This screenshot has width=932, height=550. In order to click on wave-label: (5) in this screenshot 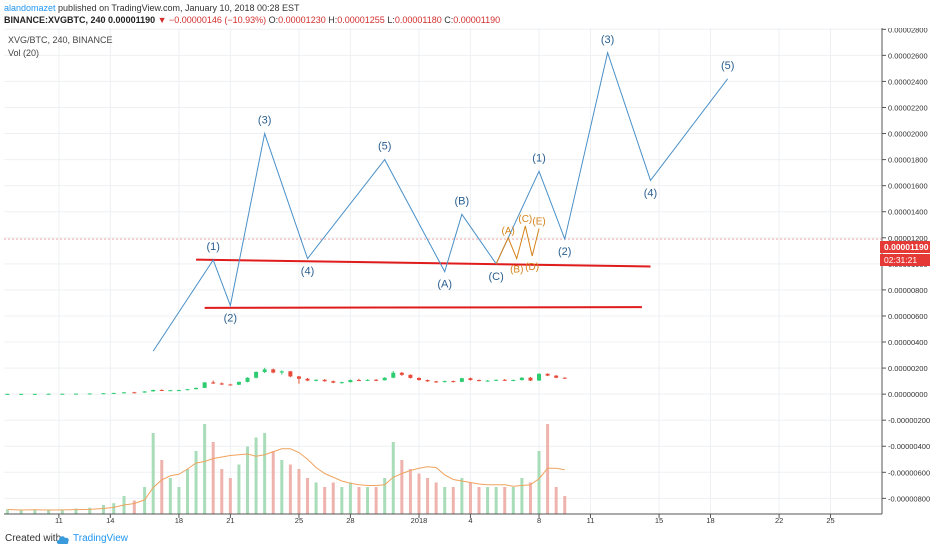, I will do `click(384, 147)`.